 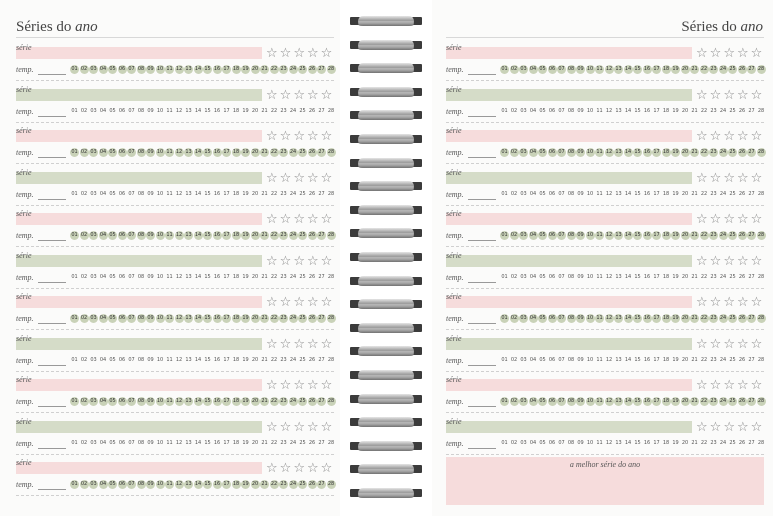 I want to click on episode-circle: 08, so click(x=571, y=359).